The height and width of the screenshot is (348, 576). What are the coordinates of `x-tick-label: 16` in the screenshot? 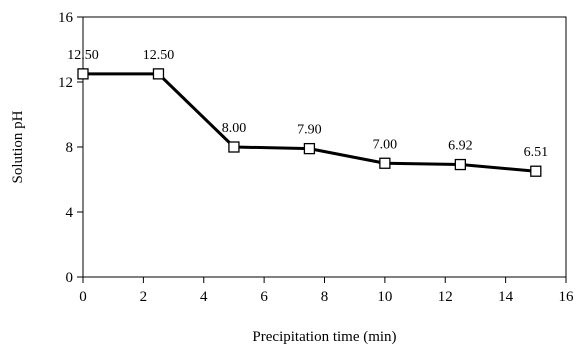 It's located at (567, 297).